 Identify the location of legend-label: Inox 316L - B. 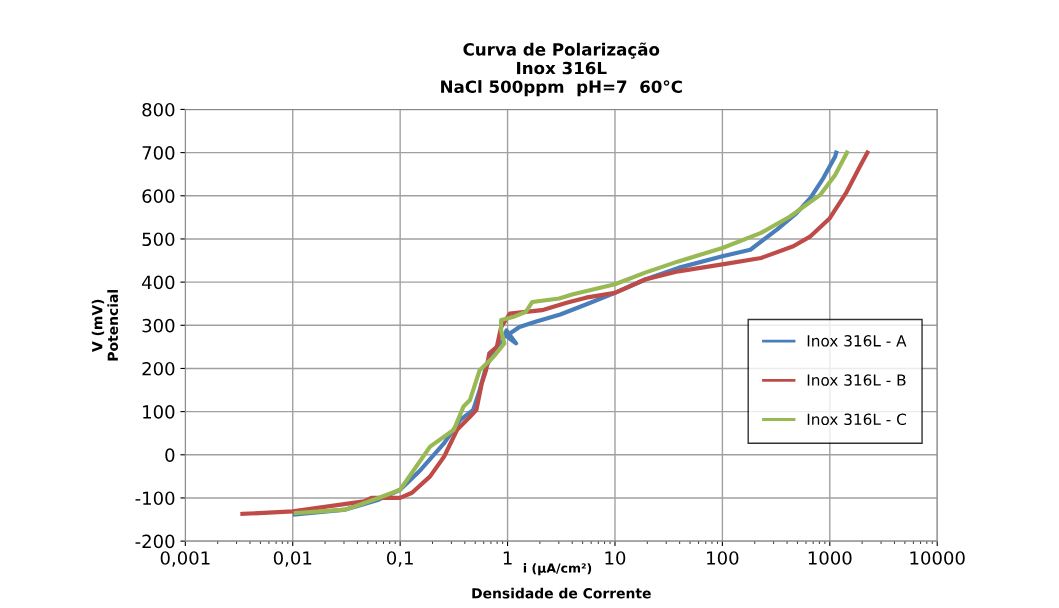
(856, 380).